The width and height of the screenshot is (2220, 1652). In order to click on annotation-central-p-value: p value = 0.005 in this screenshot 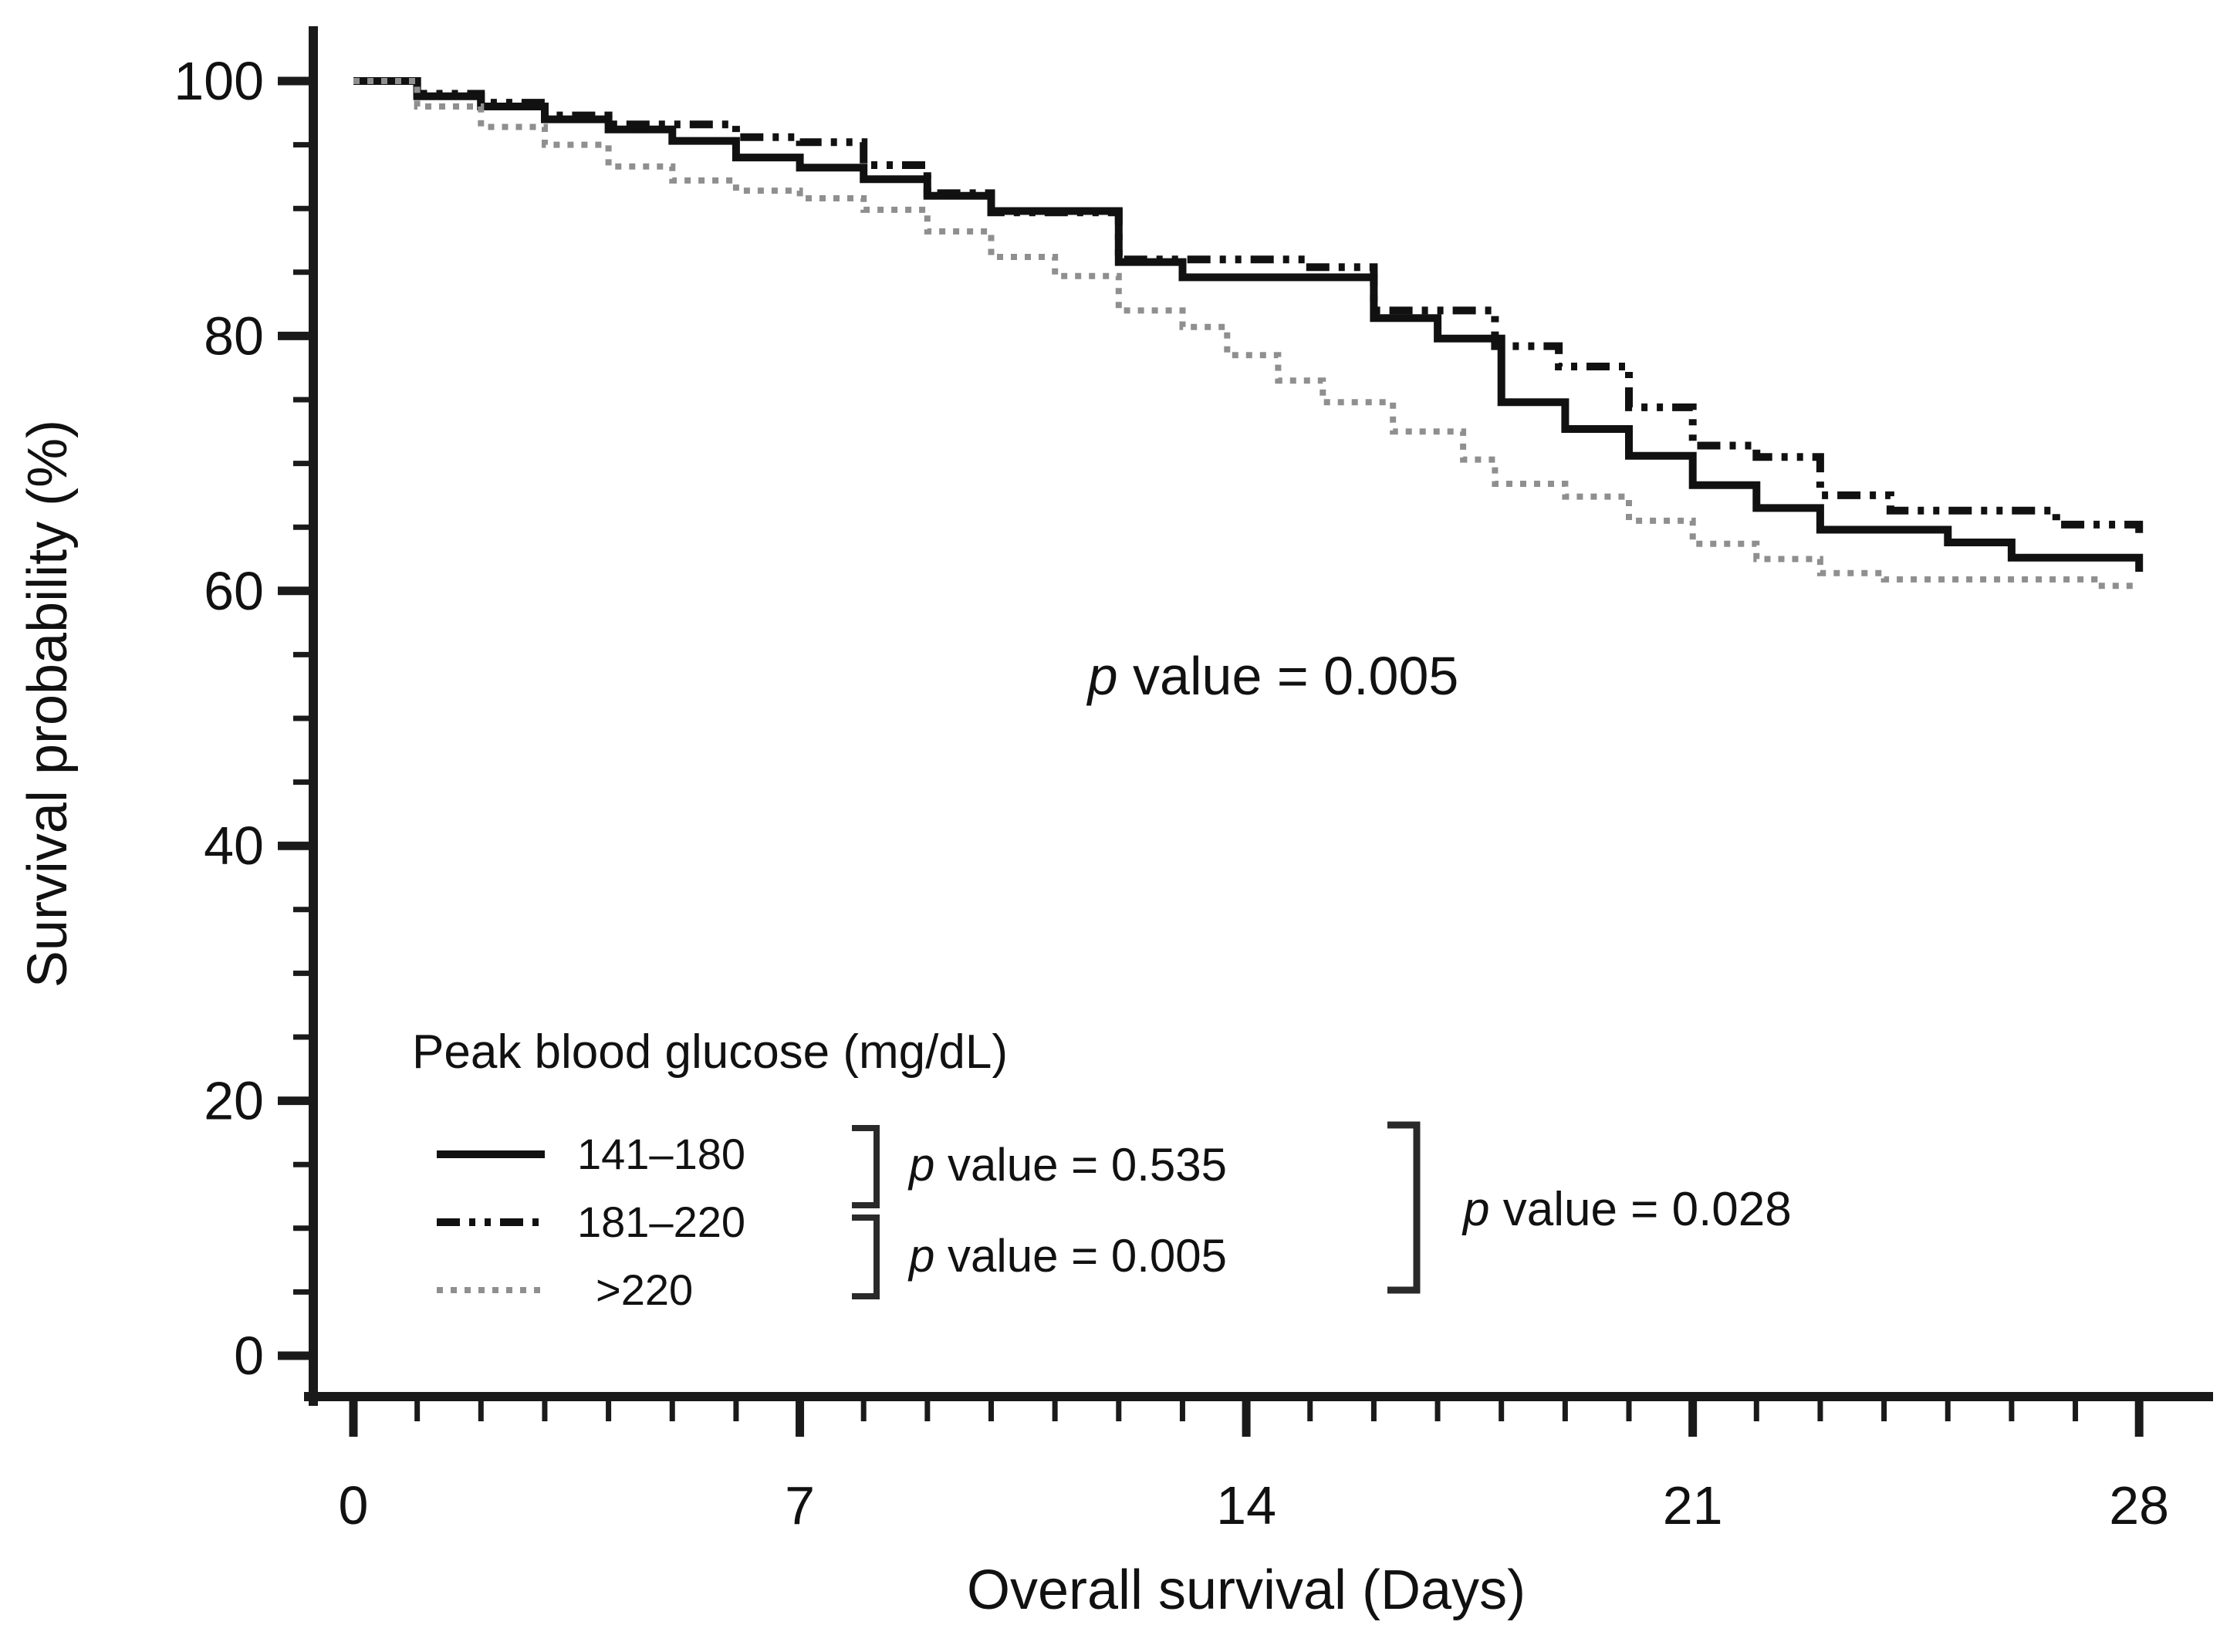, I will do `click(1272, 676)`.